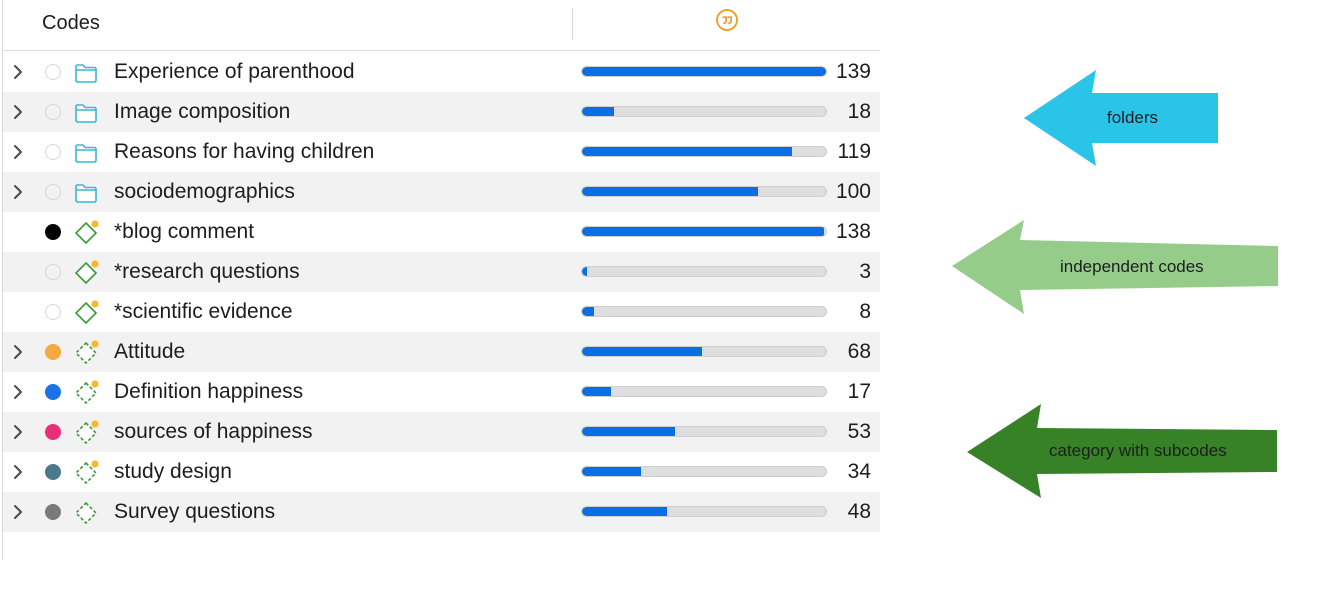 This screenshot has height=589, width=1318. Describe the element at coordinates (865, 271) in the screenshot. I see `quotation-count: 3` at that location.